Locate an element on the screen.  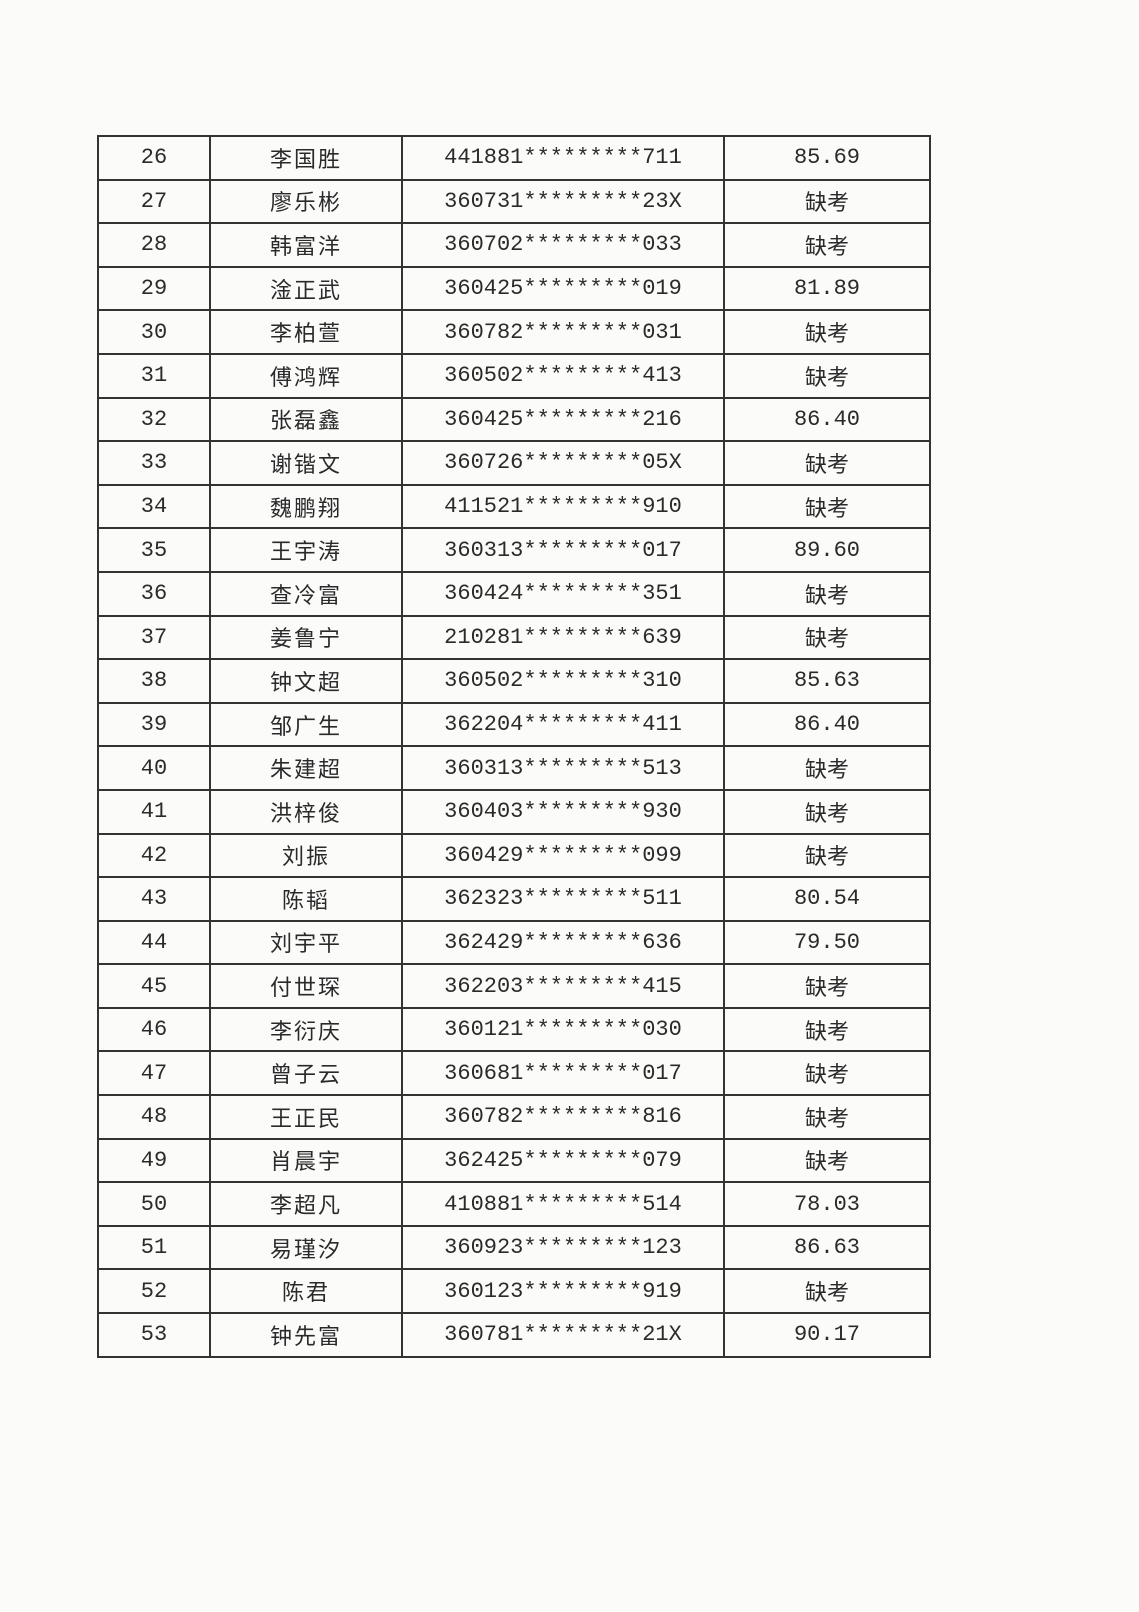
id-number-cell: 360782*********816 is located at coordinates (563, 1117).